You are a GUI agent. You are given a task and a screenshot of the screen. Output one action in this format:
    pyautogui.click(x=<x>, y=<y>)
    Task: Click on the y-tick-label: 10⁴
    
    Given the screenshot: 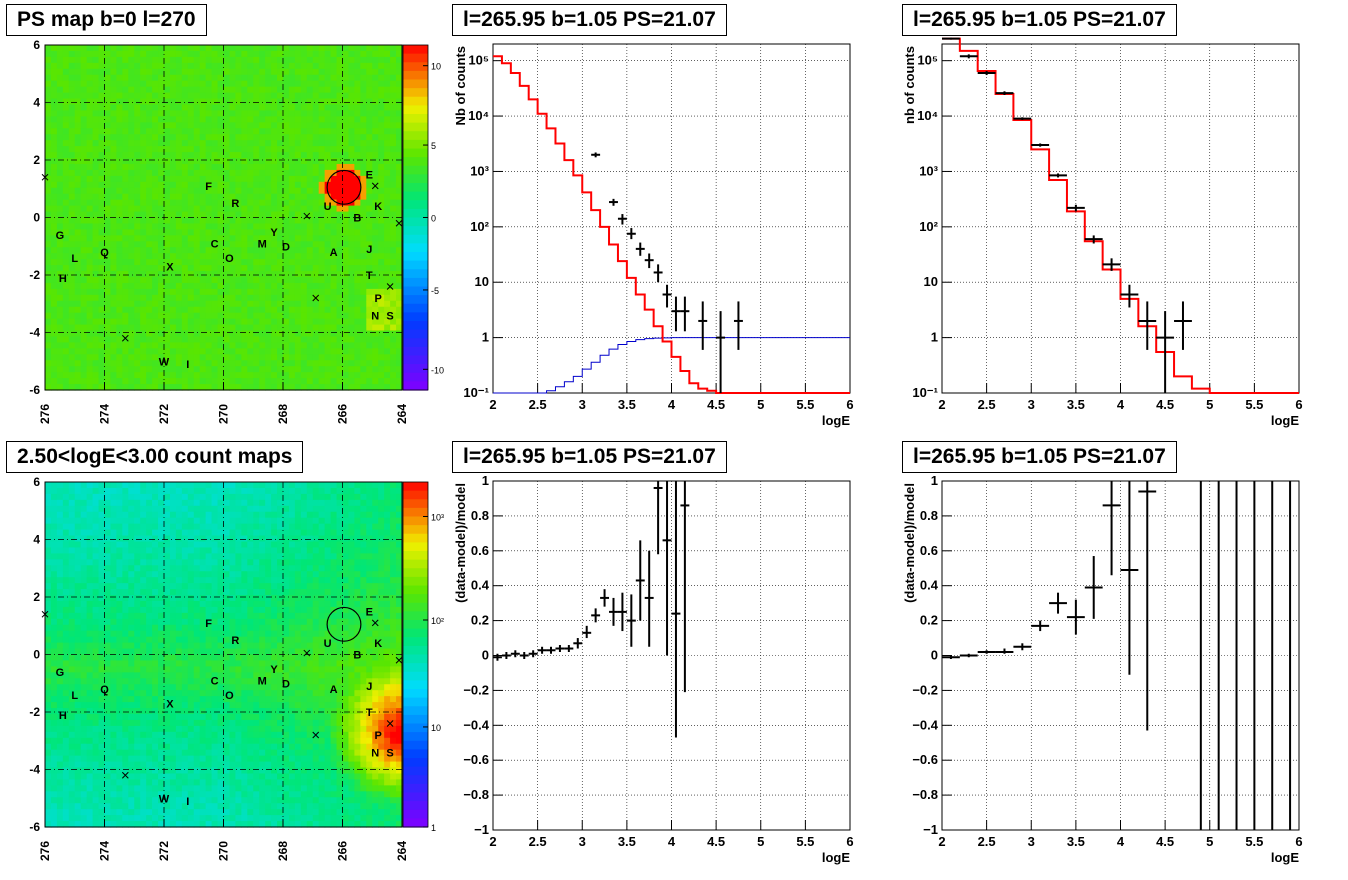 What is the action you would take?
    pyautogui.click(x=478, y=115)
    